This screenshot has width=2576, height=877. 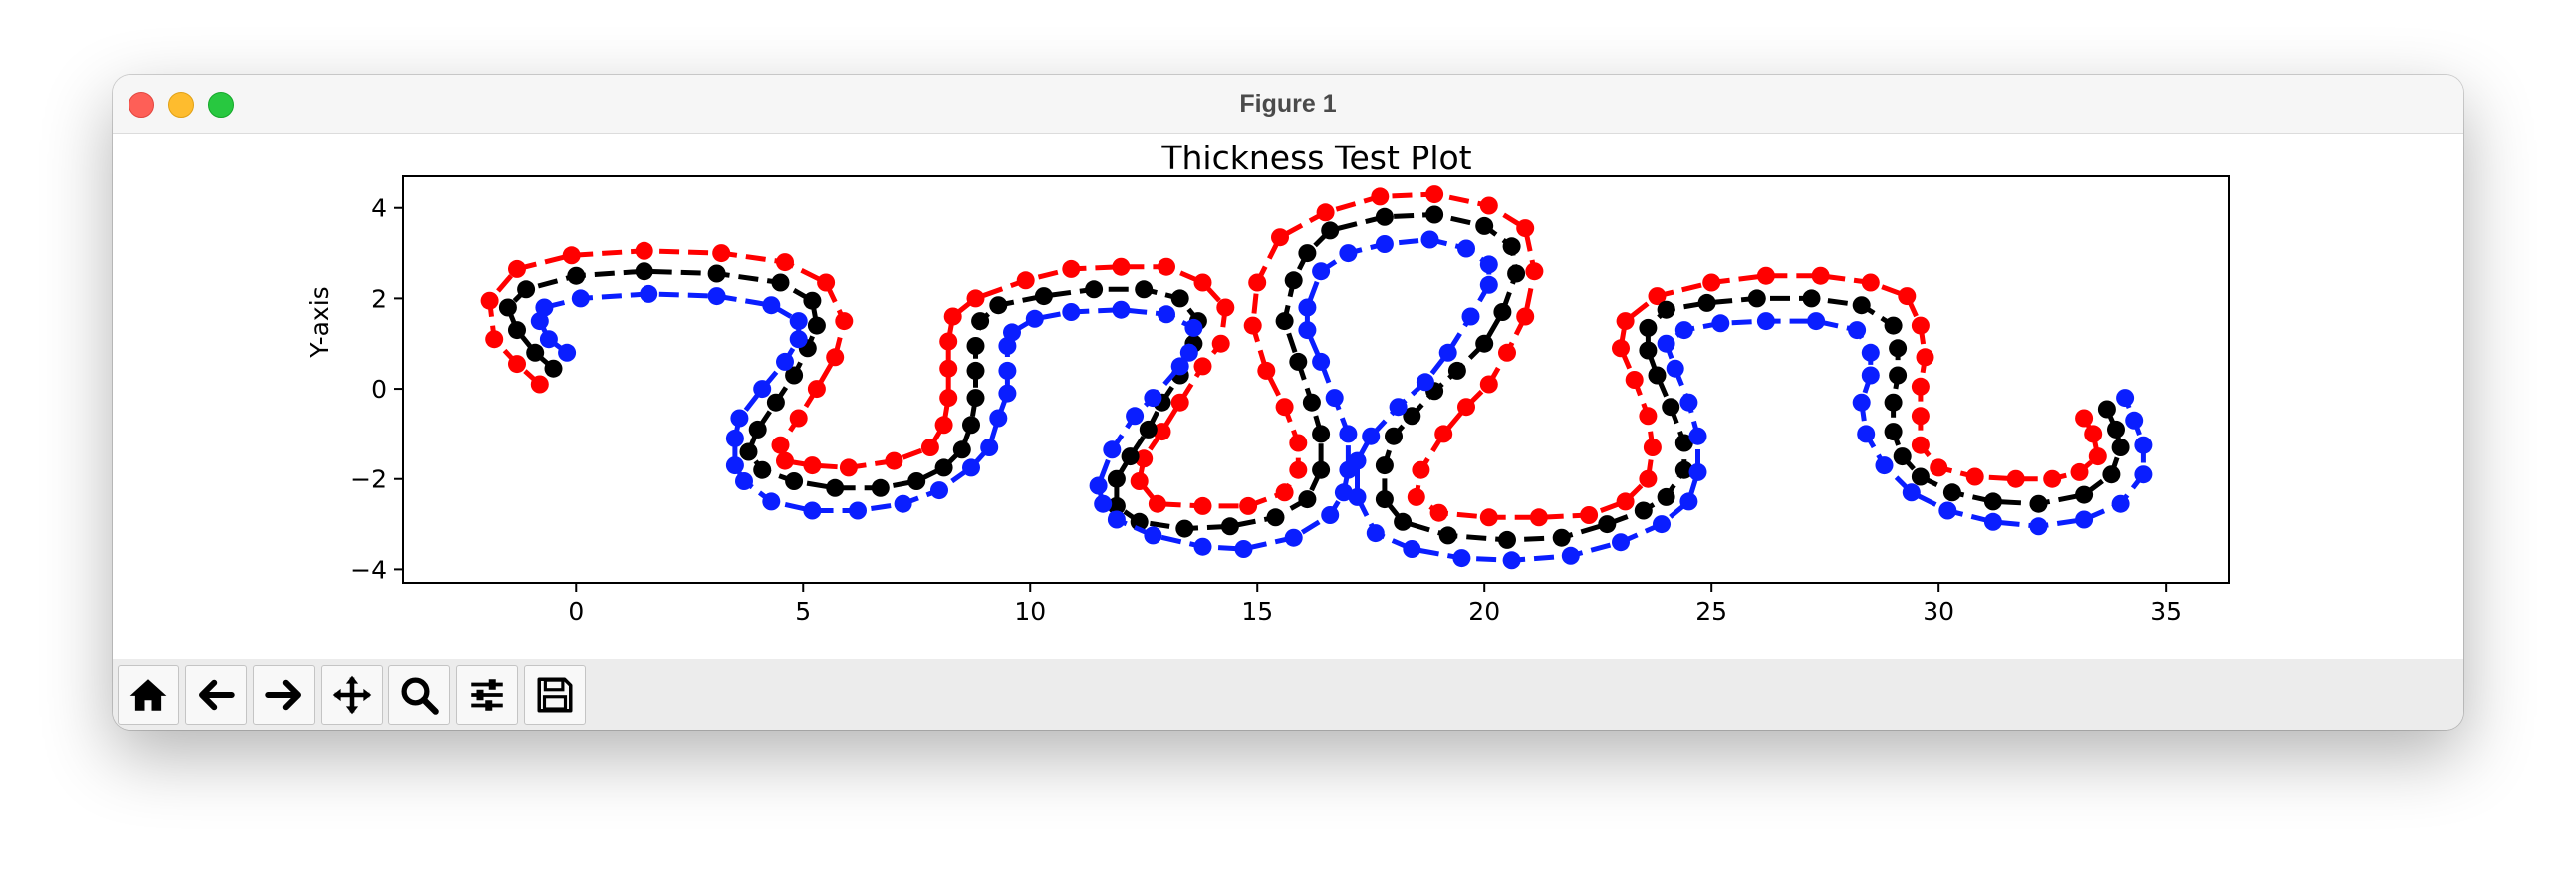 I want to click on arrow-left-icon, so click(x=217, y=695).